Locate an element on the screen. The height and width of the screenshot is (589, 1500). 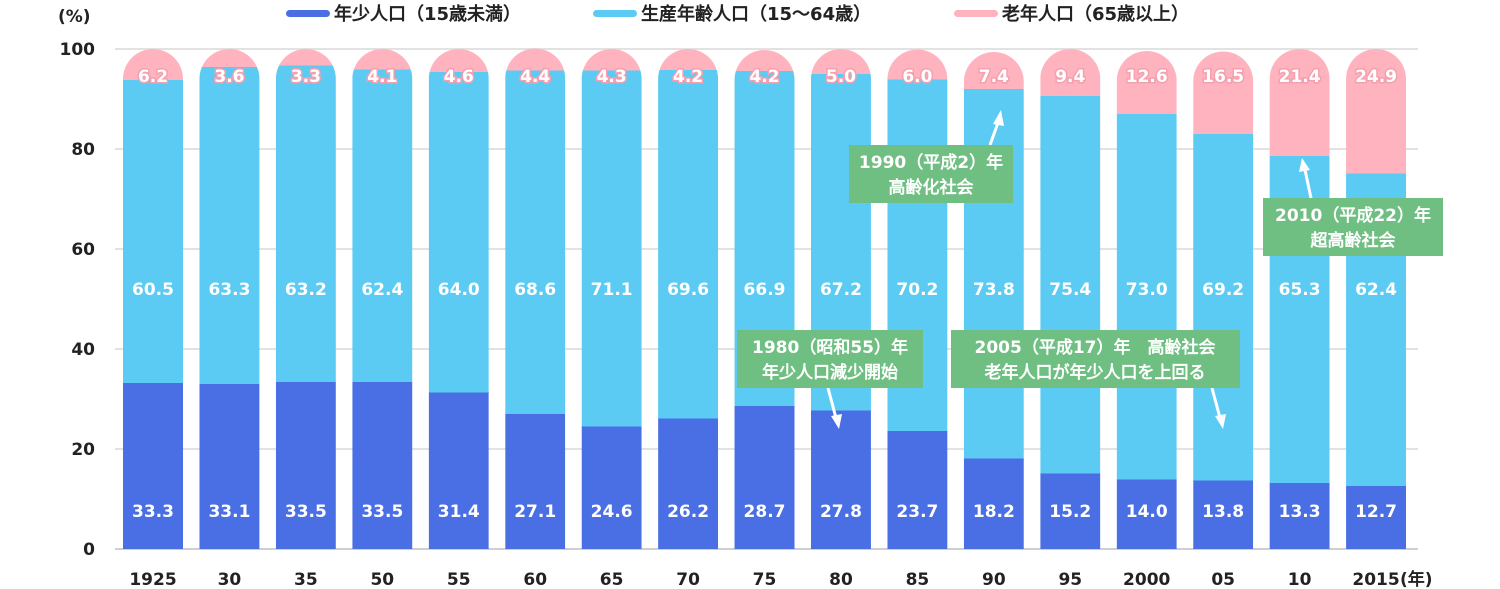
legend-label-young: 年少人口（15歳未満） is located at coordinates (427, 14).